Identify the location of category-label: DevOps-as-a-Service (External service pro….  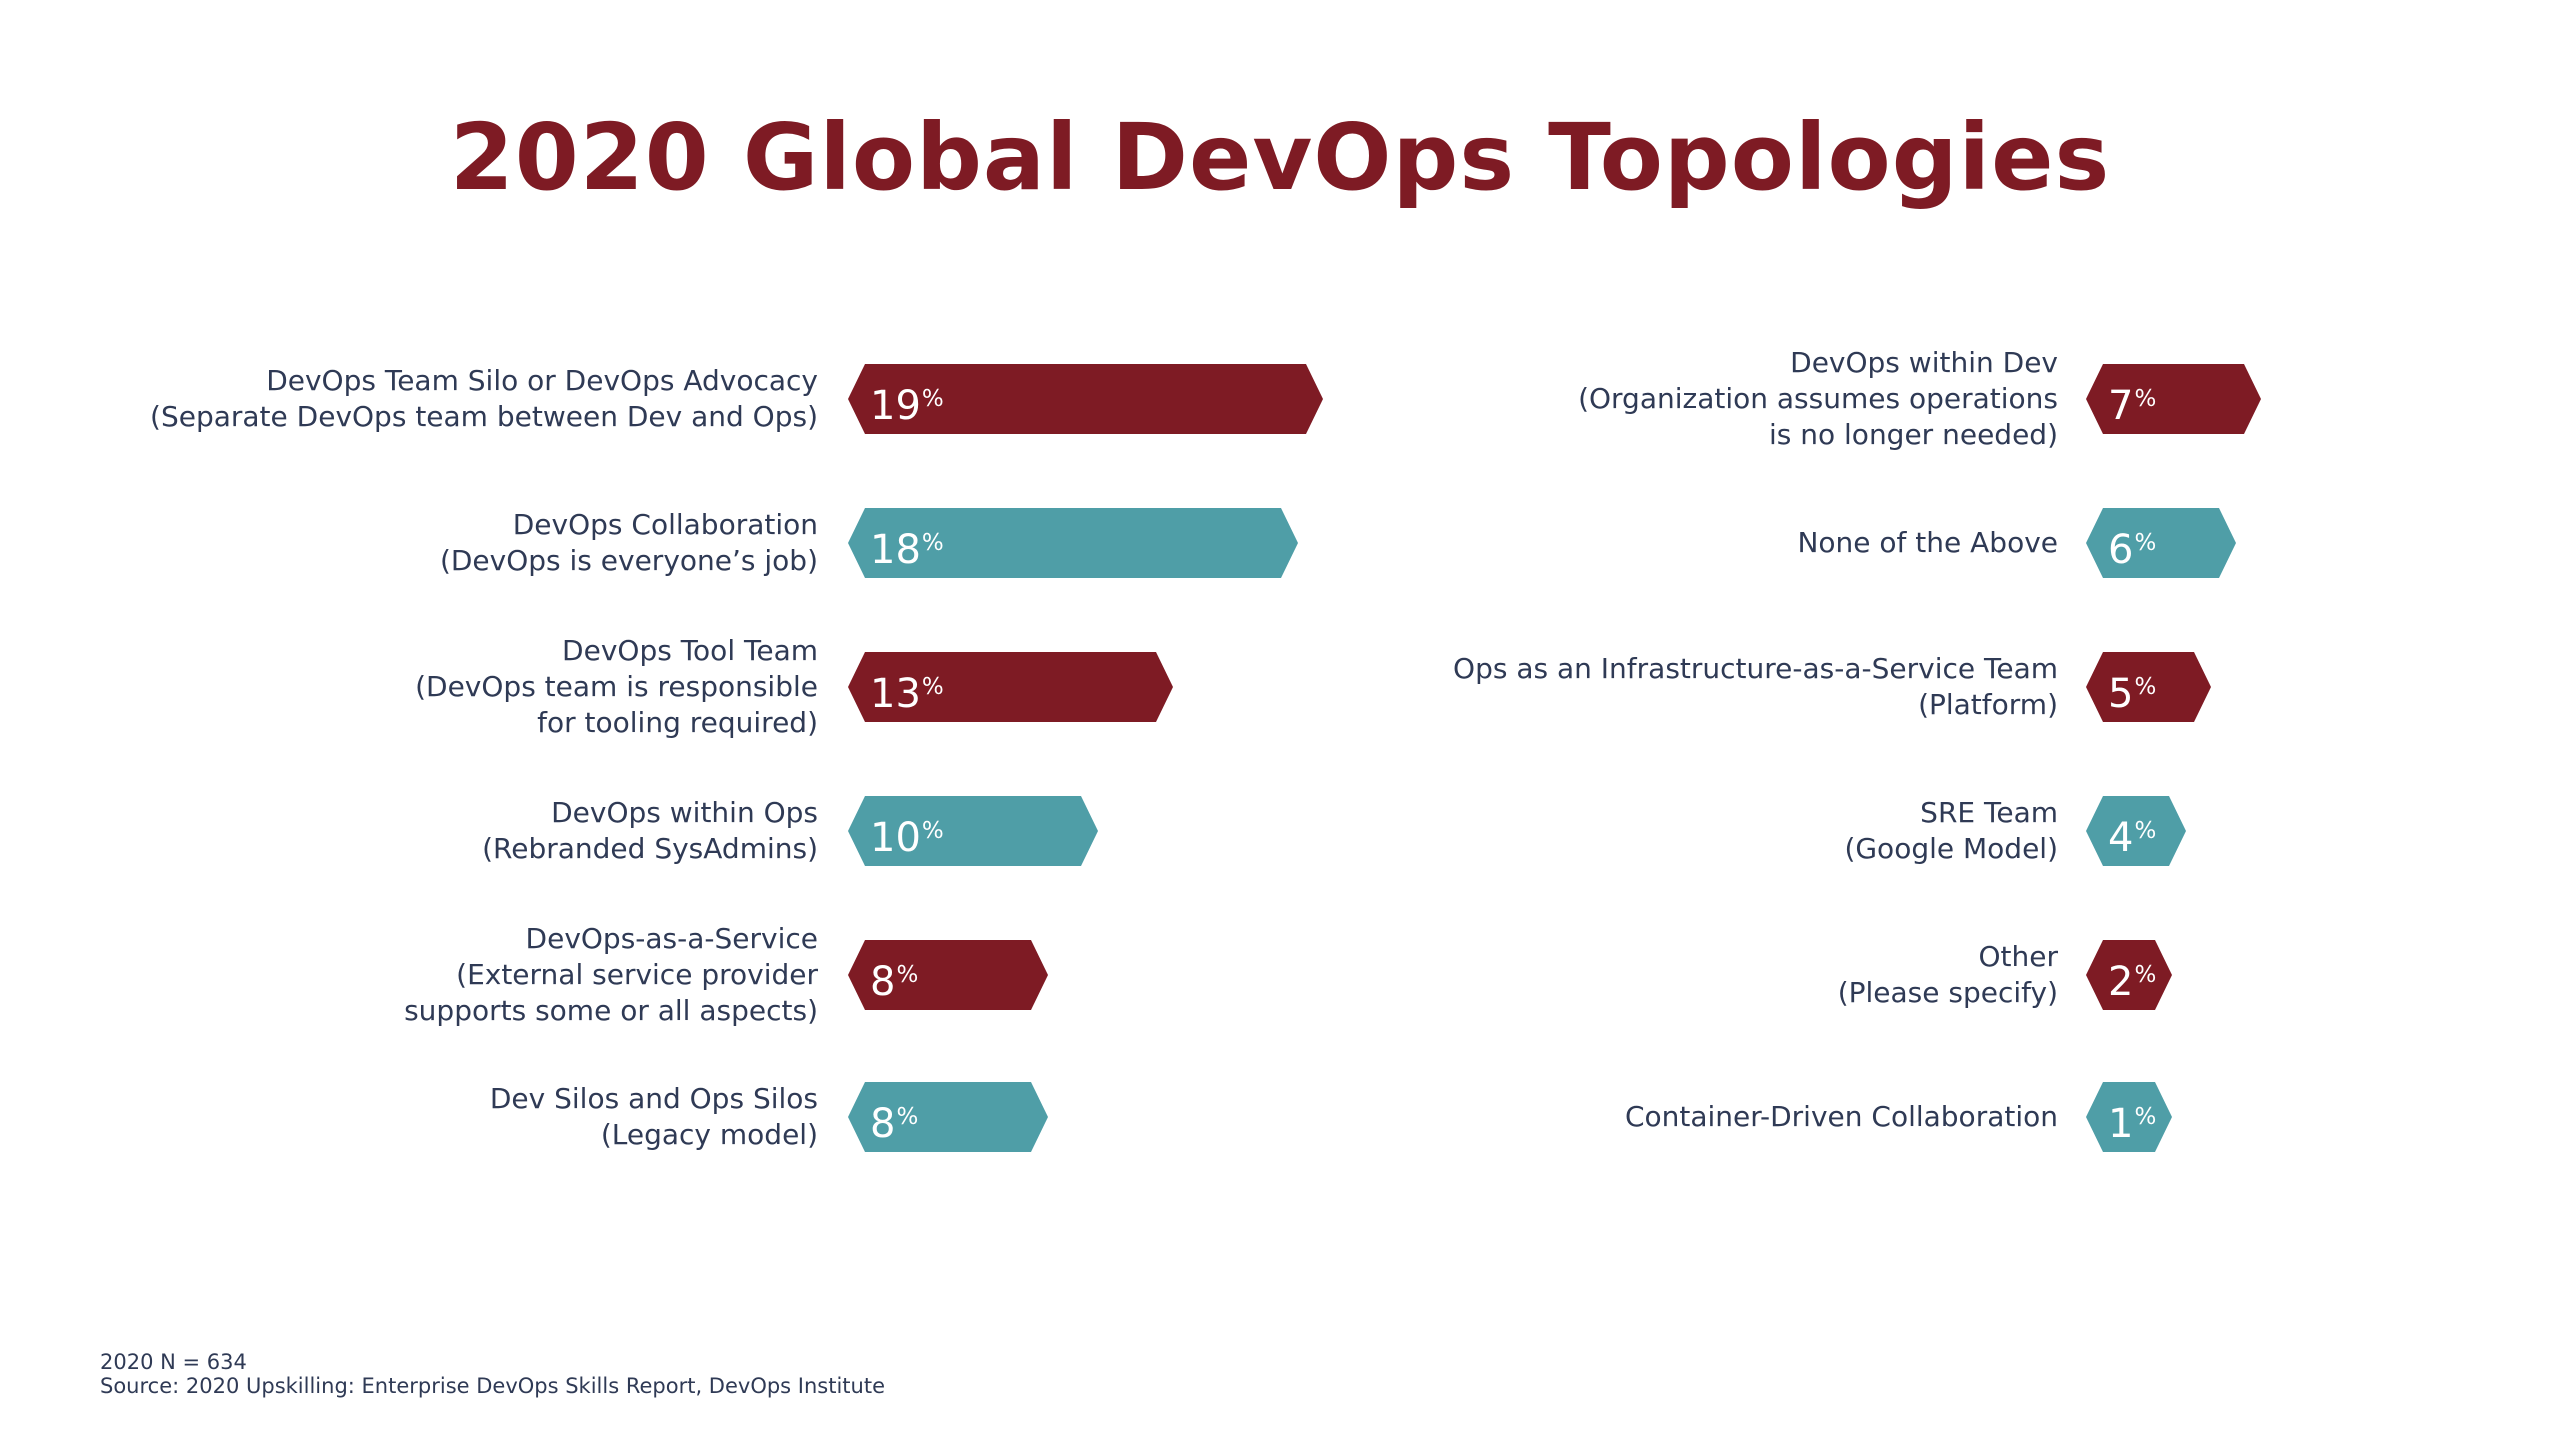
(611, 975).